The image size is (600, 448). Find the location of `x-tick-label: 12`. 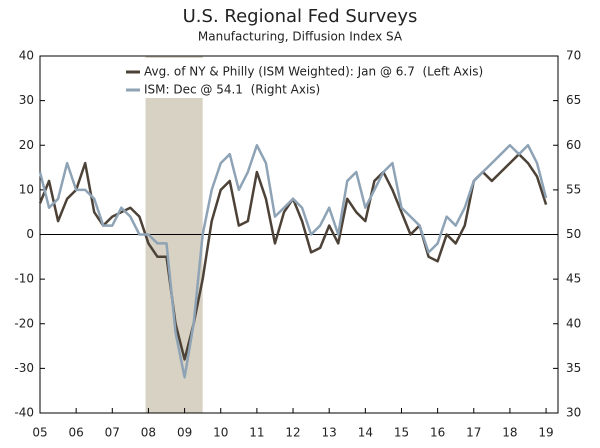

x-tick-label: 12 is located at coordinates (292, 433).